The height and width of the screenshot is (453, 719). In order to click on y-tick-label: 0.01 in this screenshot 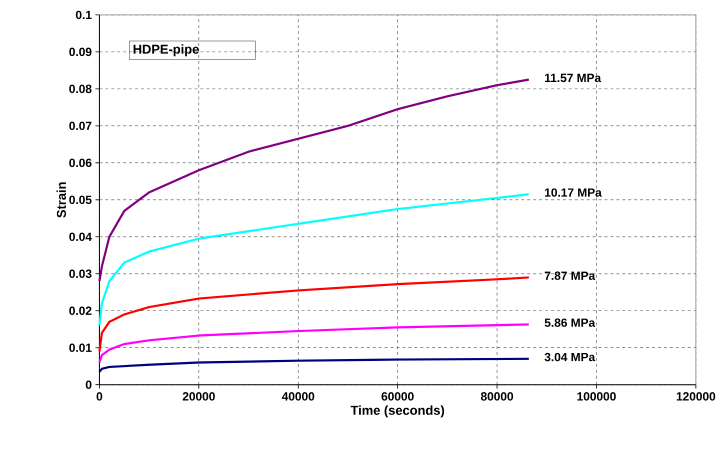, I will do `click(80, 347)`.